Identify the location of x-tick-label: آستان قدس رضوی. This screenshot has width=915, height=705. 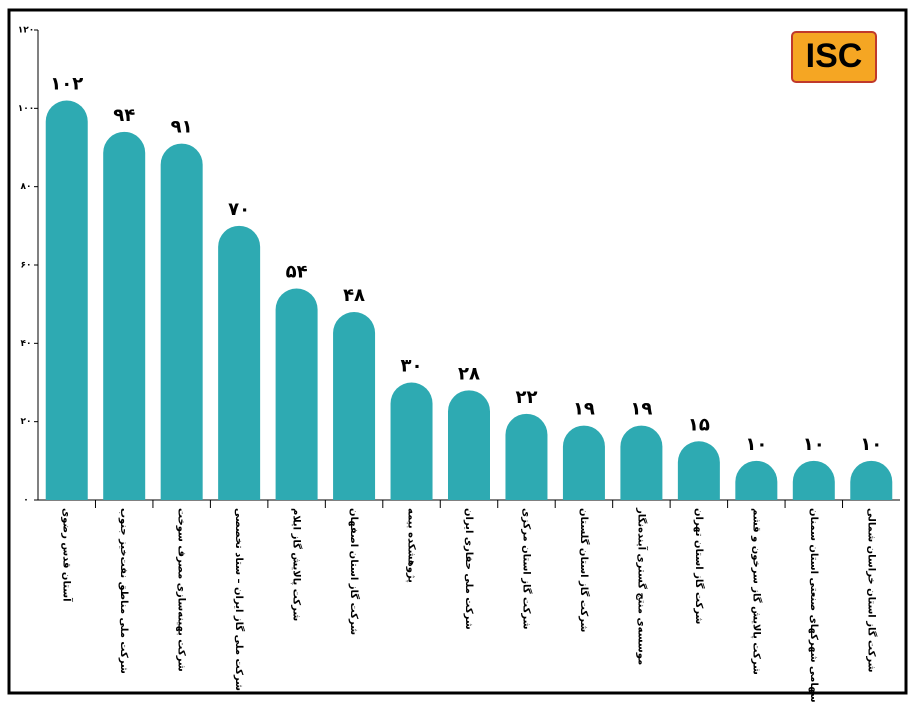
(67, 555).